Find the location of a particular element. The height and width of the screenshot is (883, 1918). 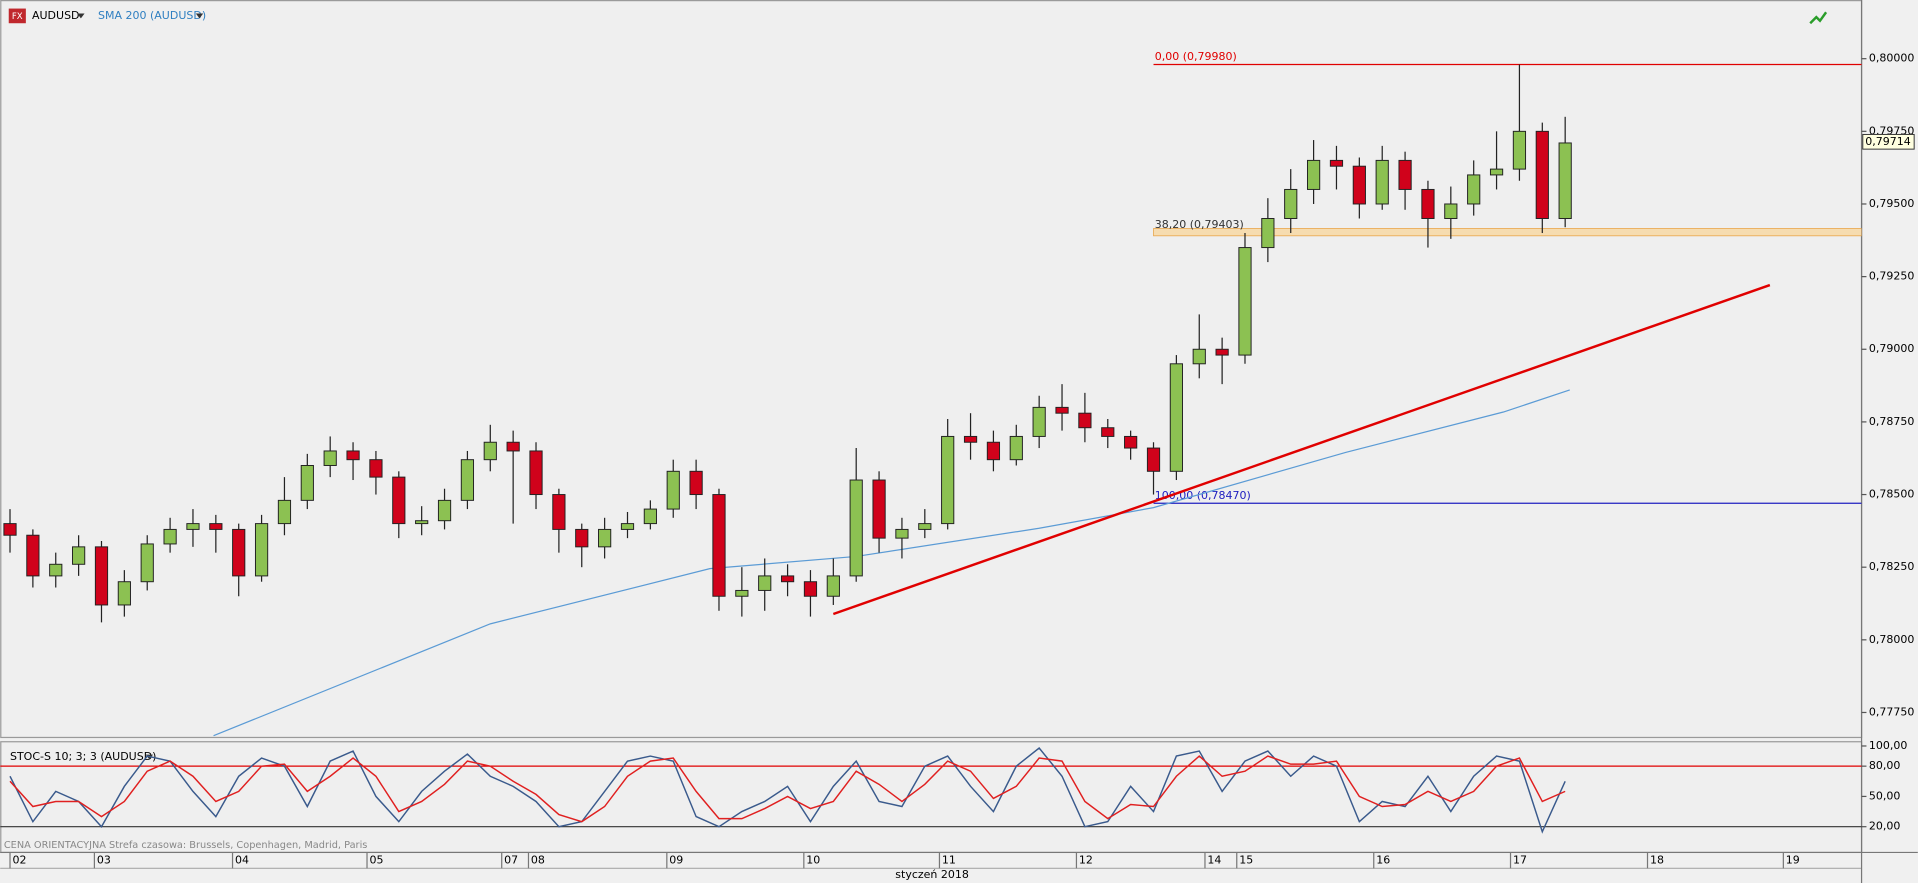

x-tick-label: 17 is located at coordinates (1520, 859).